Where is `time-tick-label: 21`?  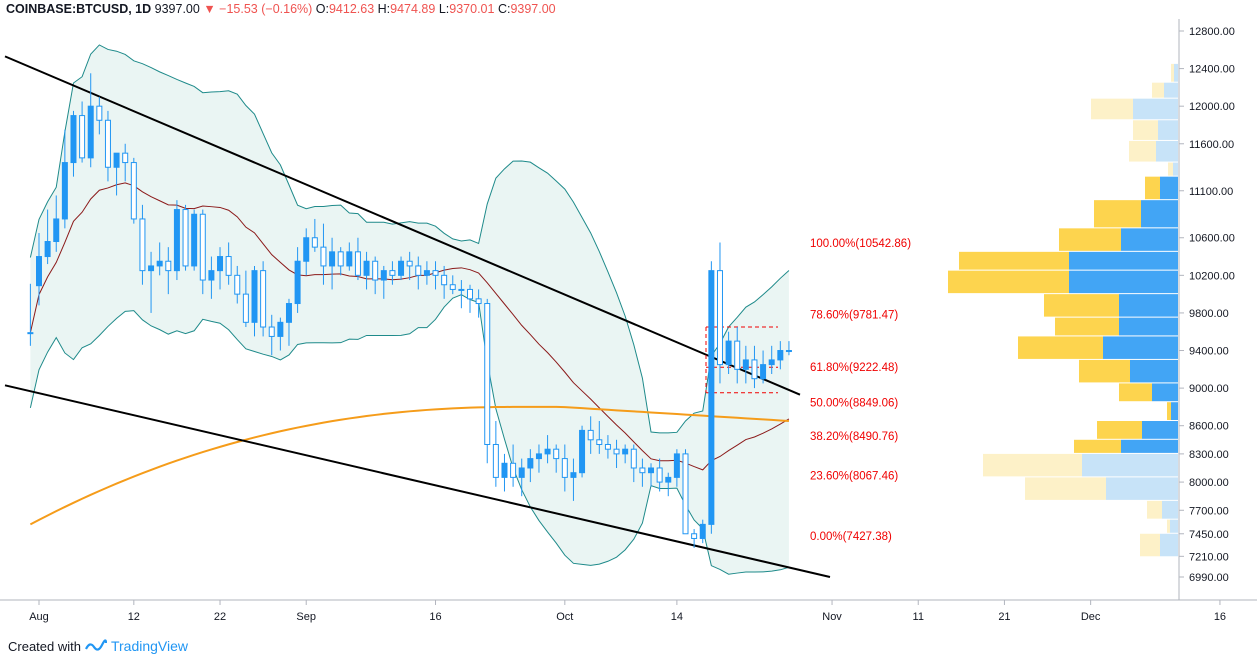 time-tick-label: 21 is located at coordinates (1004, 617).